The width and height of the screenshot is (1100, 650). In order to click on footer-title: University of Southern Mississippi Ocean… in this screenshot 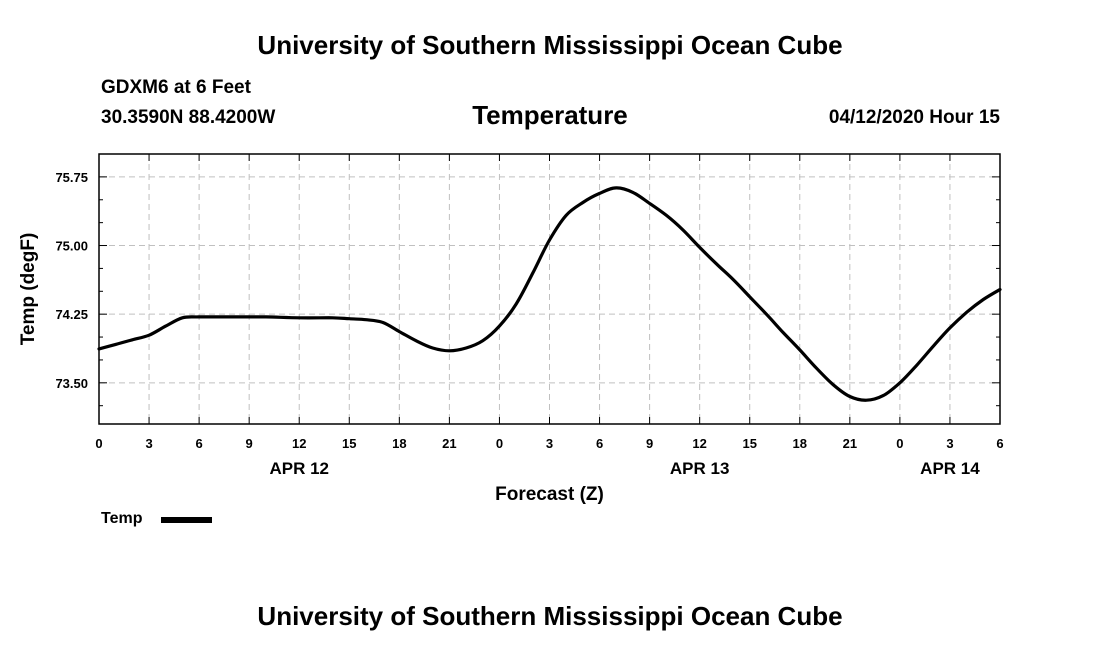, I will do `click(550, 616)`.